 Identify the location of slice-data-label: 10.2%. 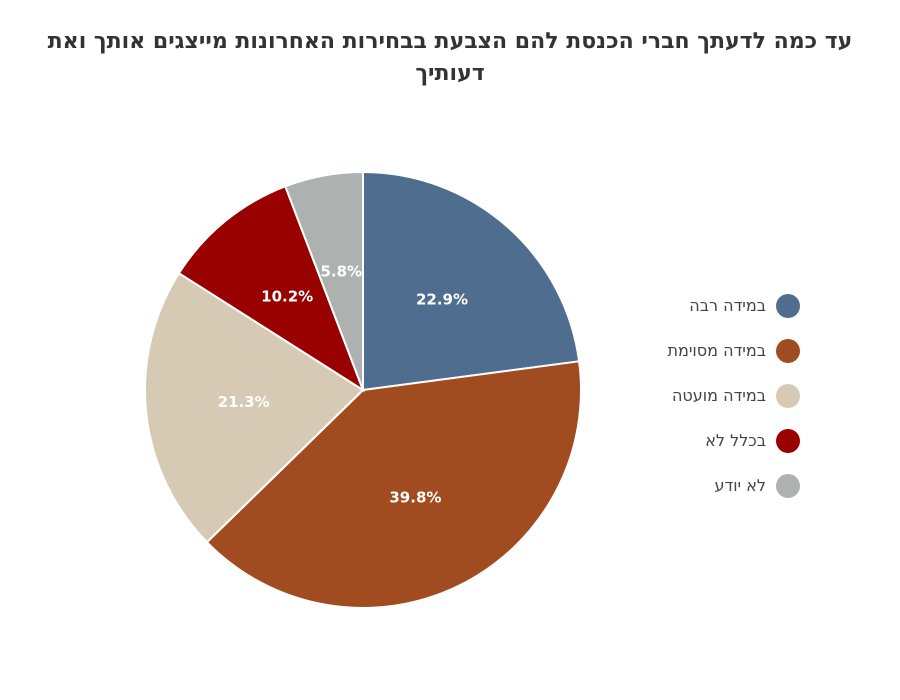
(287, 297).